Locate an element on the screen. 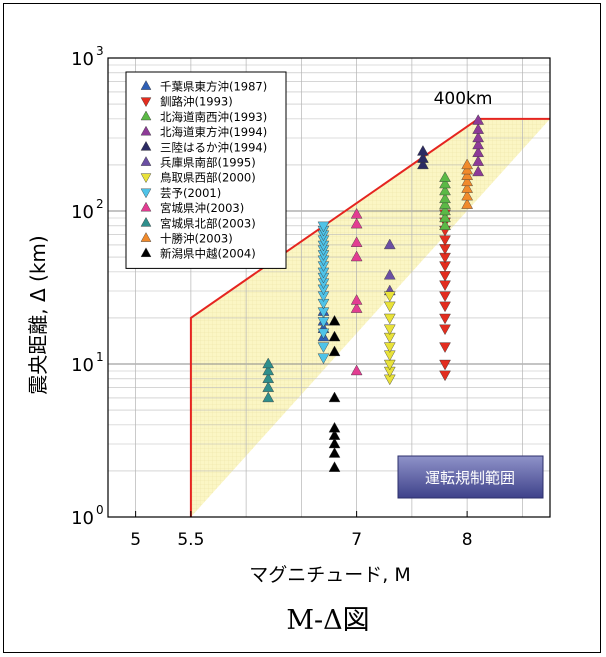 Image resolution: width=606 pixels, height=657 pixels. y-tick-exponent: 2 is located at coordinates (100, 204).